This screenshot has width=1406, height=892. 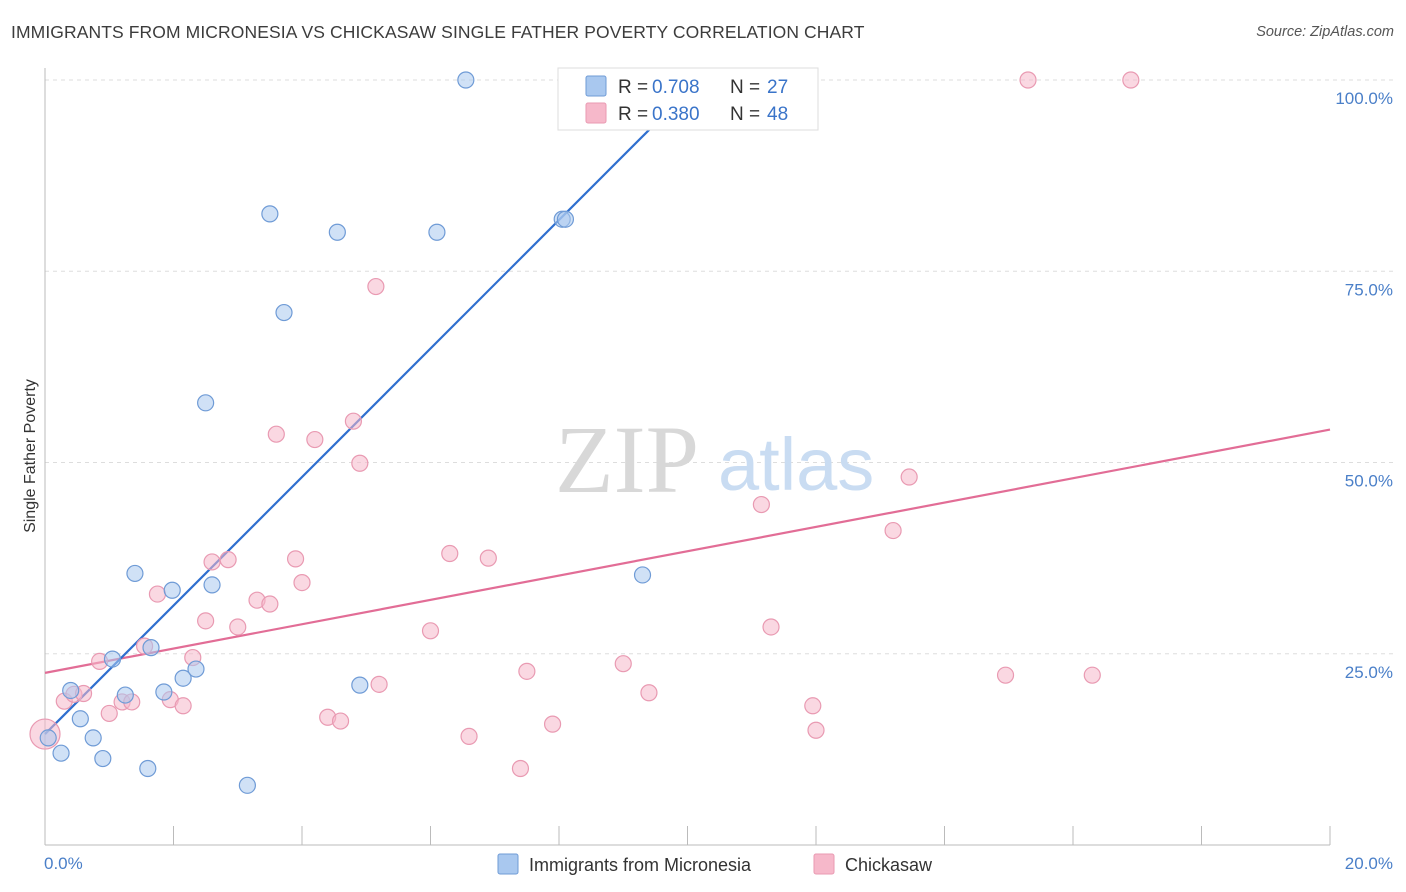 What do you see at coordinates (596, 113) in the screenshot?
I see `legend-swatch-pink` at bounding box center [596, 113].